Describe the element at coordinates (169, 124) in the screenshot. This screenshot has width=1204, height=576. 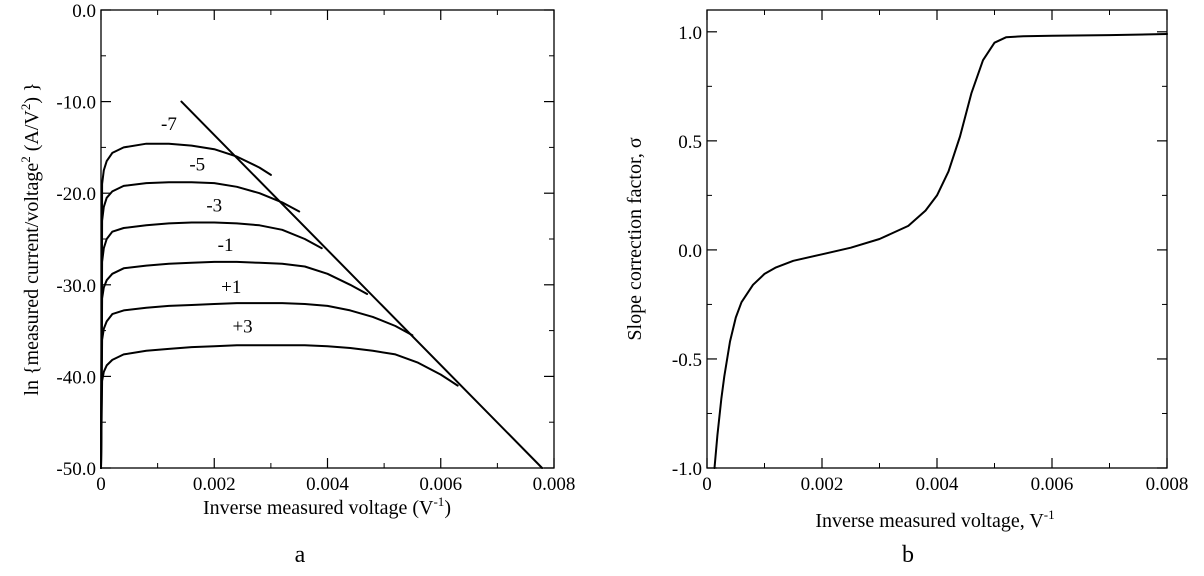
I see `curve-label: -7` at that location.